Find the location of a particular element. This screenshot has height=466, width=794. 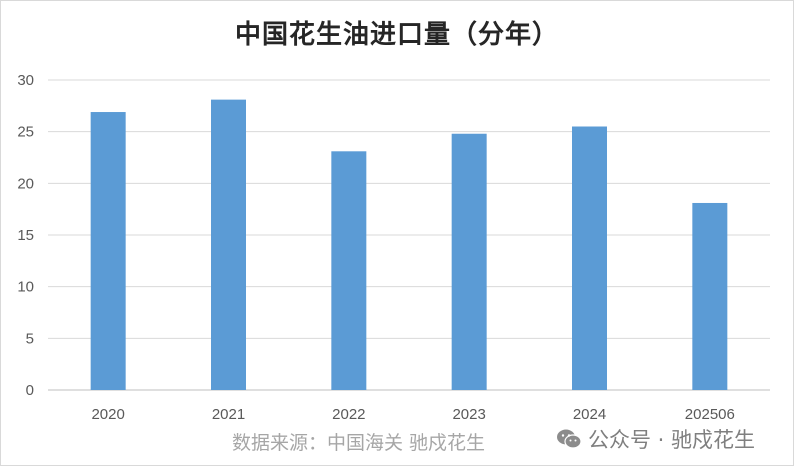

wechat-watermark: 公众号 · 驰戍花生 is located at coordinates (655, 439).